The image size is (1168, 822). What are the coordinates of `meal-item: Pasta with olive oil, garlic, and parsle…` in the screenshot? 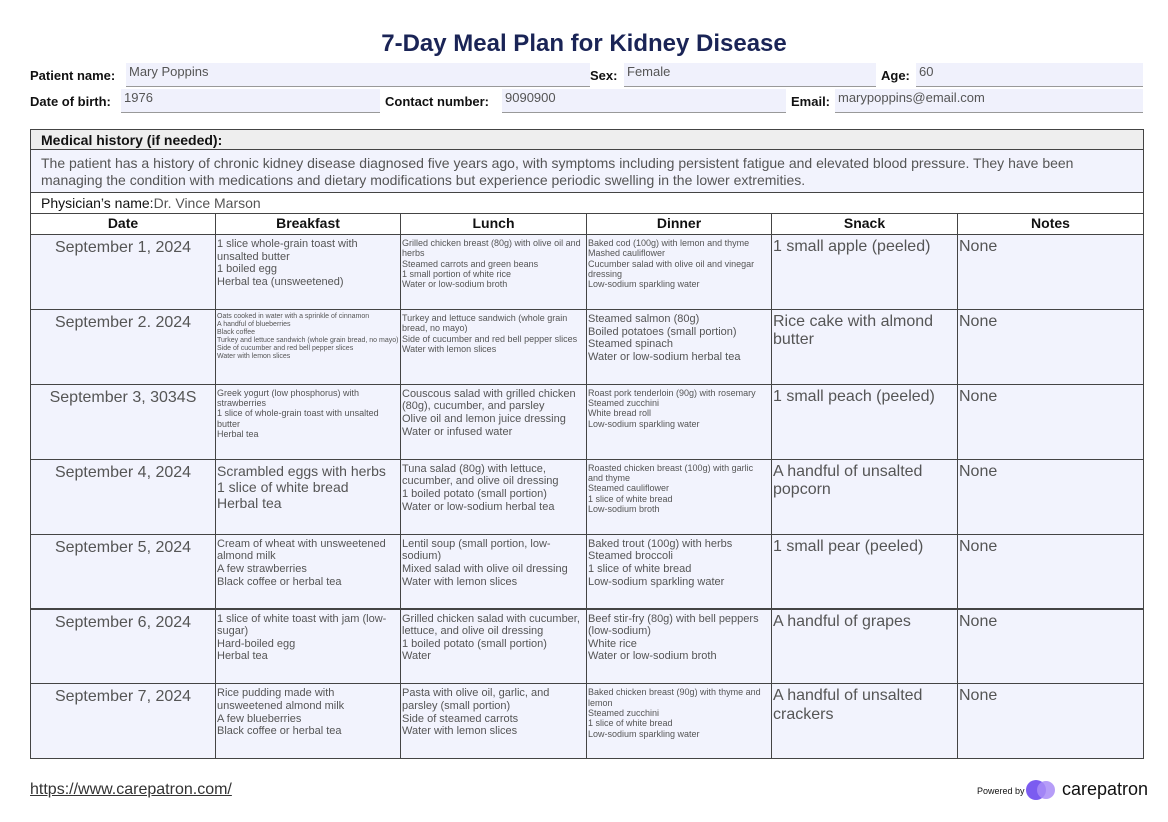 It's located at (476, 700).